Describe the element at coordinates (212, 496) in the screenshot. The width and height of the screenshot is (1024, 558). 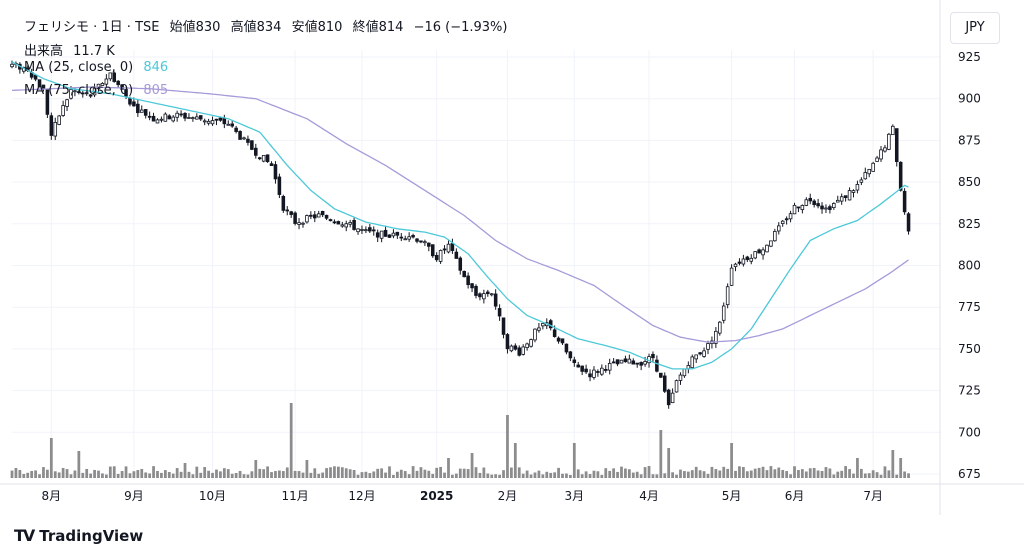
I see `x-tick-label: 10月` at that location.